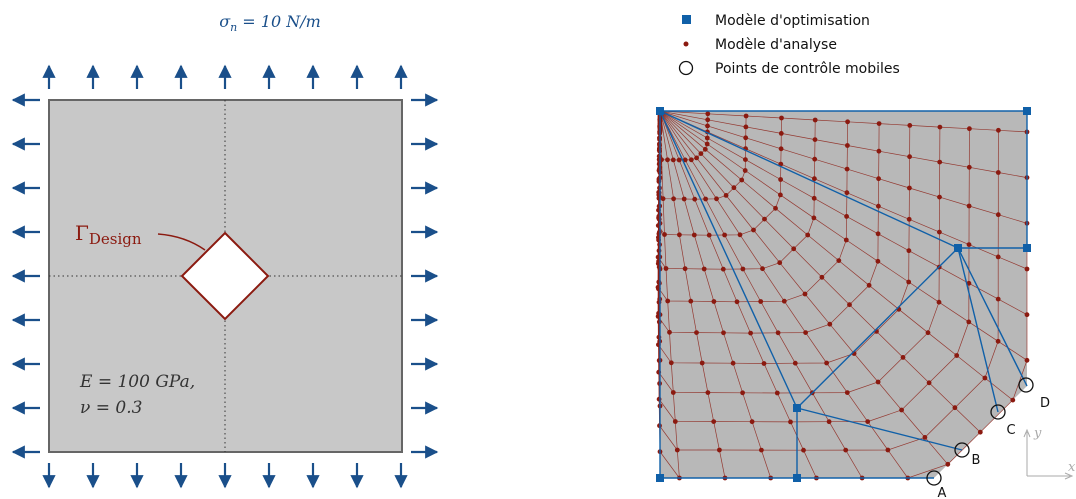 Image resolution: width=1076 pixels, height=499 pixels. I want to click on point-label-a: A, so click(942, 492).